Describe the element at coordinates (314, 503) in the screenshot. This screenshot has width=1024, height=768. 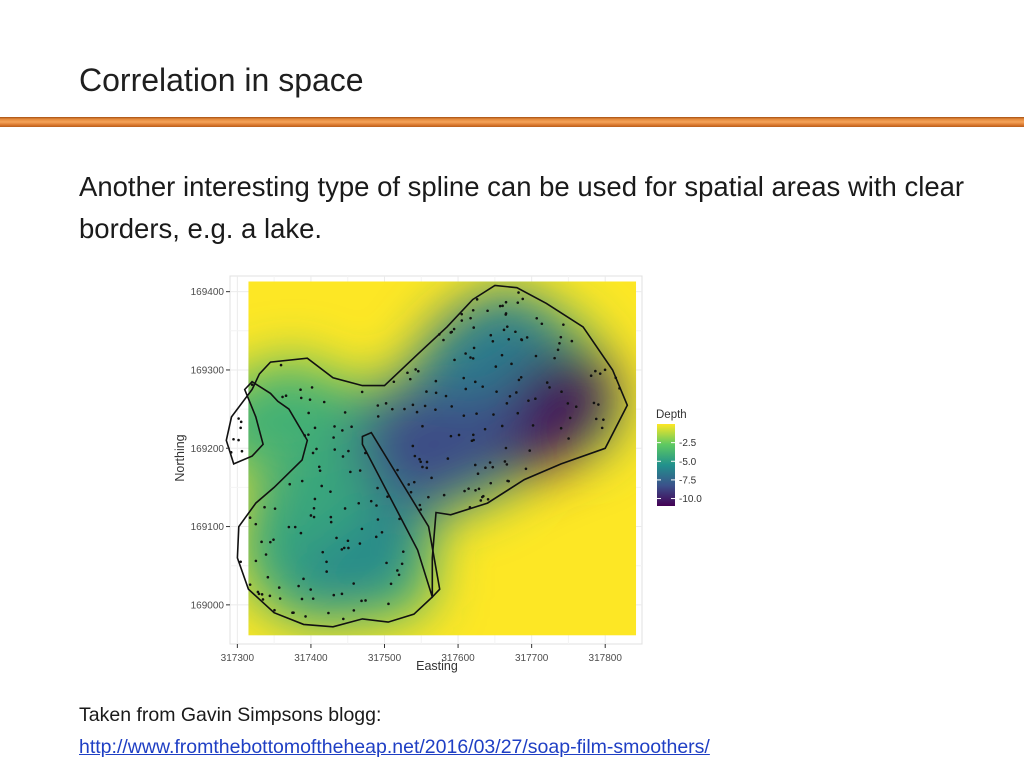
I see `depth-blob` at that location.